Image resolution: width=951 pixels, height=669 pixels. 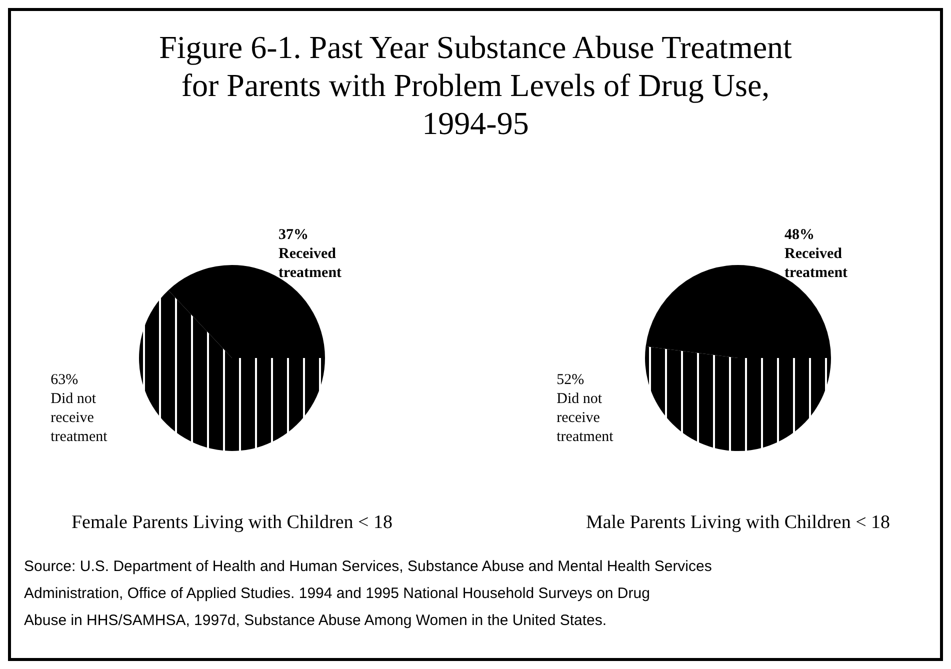 I want to click on text: Figure 6-1. Past Year Substance Abuse Treatment for Parents with Problem Levels of Drug Use, 1994-95, so click(x=475, y=85).